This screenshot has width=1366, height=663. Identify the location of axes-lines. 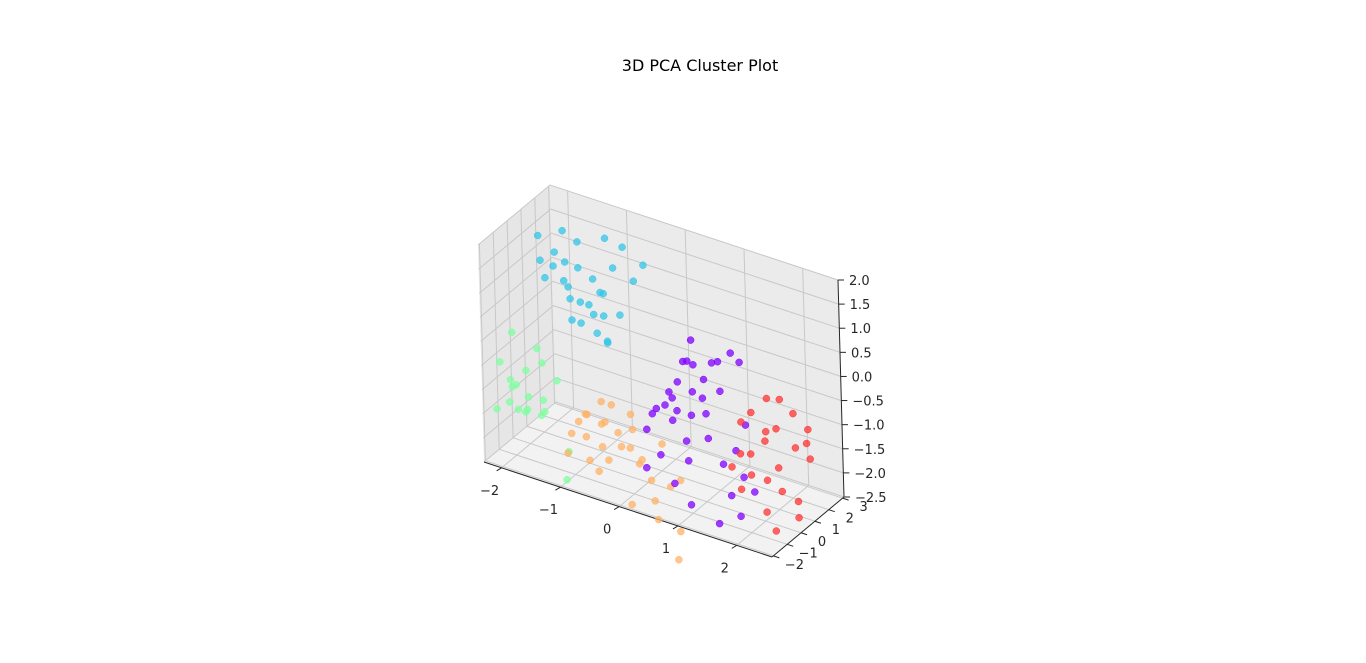
(664, 418).